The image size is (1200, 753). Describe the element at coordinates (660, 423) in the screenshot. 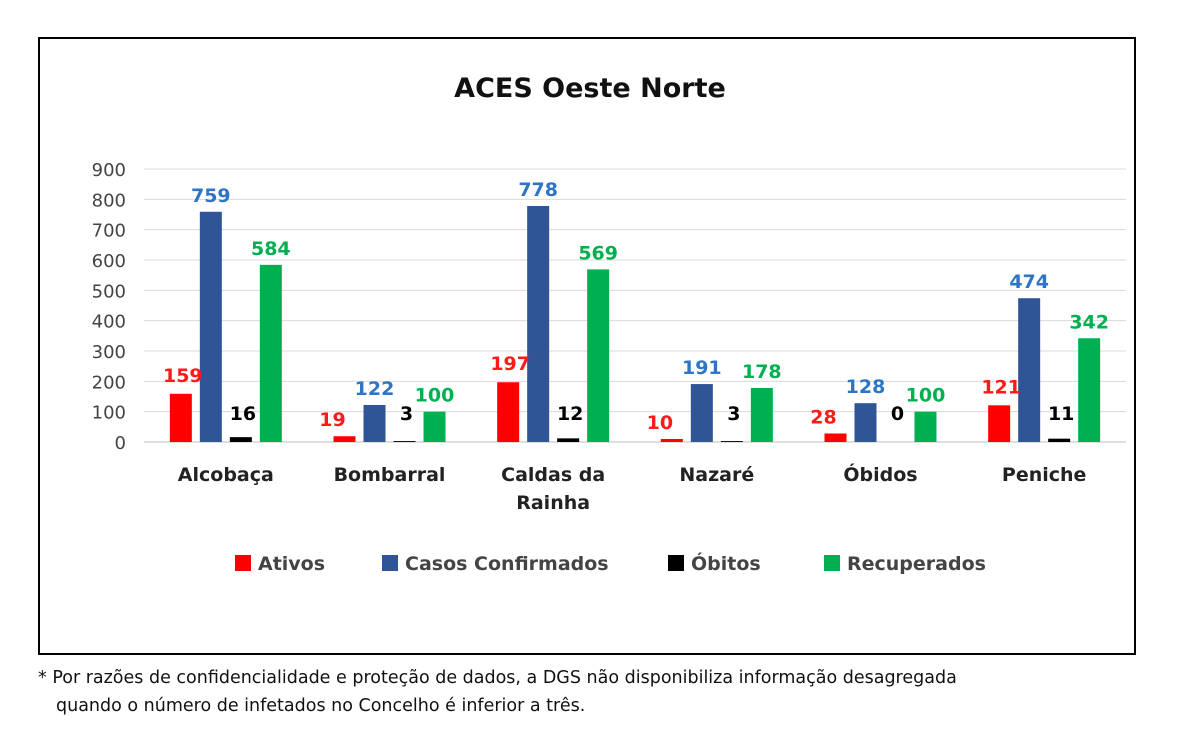

I see `data-label: 10` at that location.